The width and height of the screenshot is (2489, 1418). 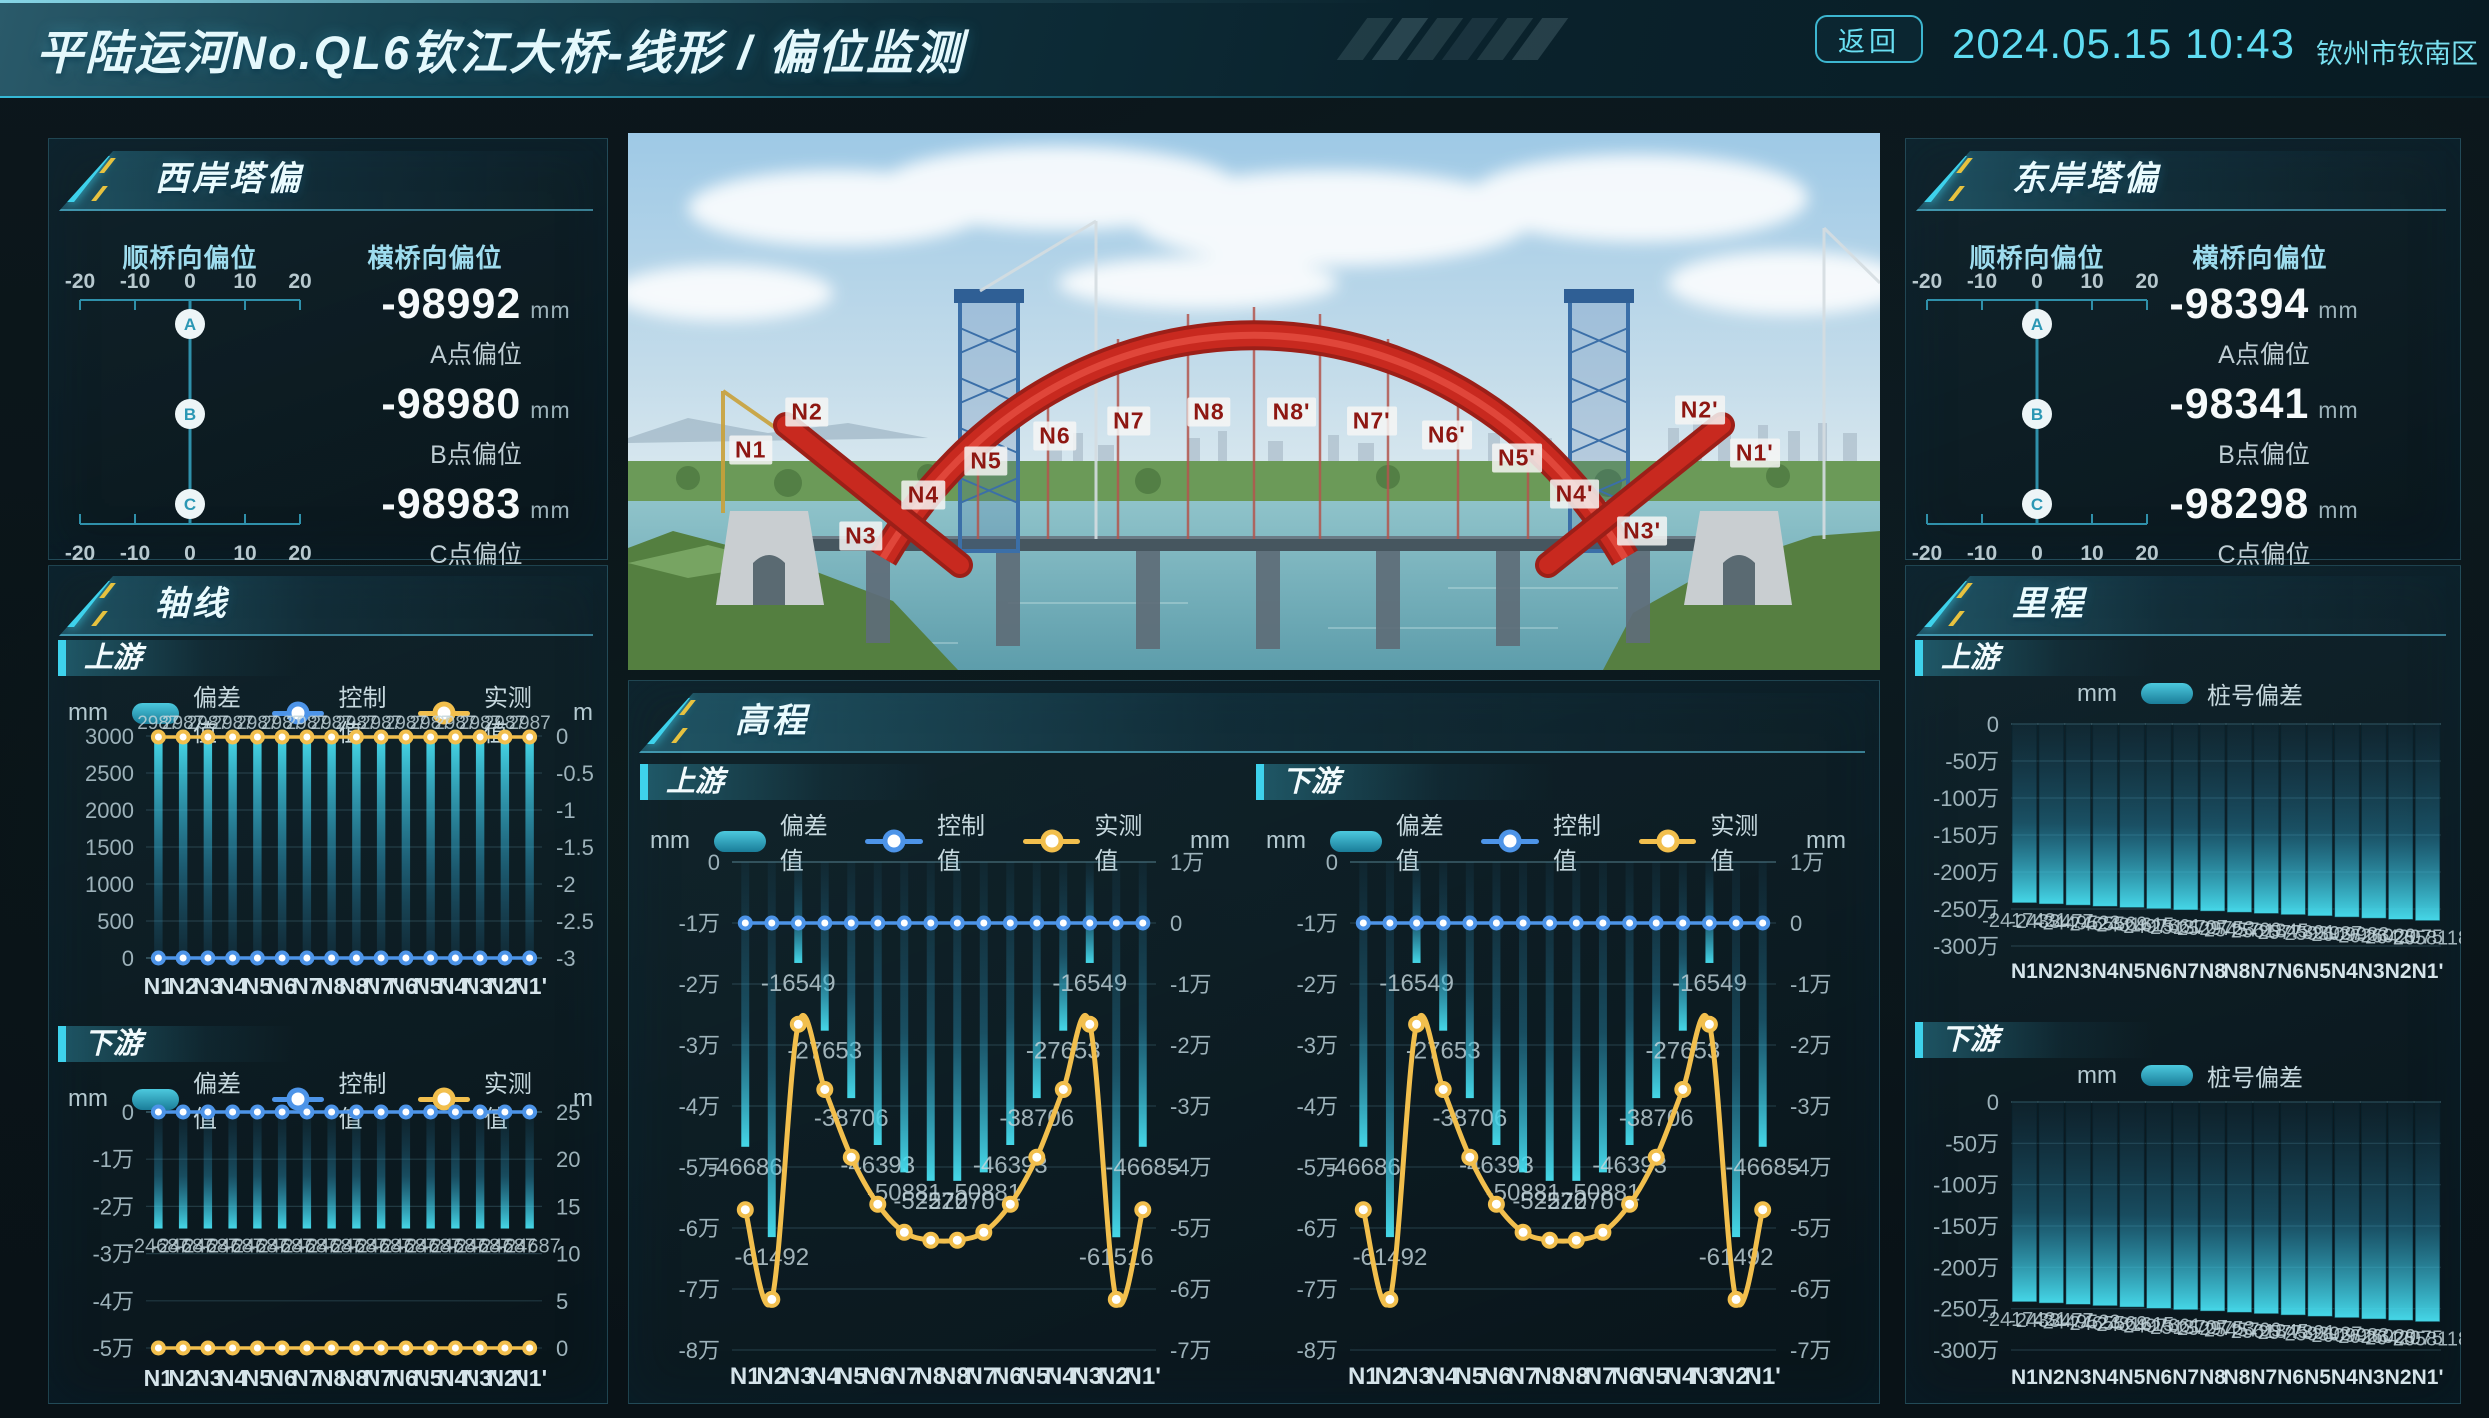 I want to click on axis-downstream-legend: mm 偏差值 控制值 实测值 m, so click(x=330, y=1102).